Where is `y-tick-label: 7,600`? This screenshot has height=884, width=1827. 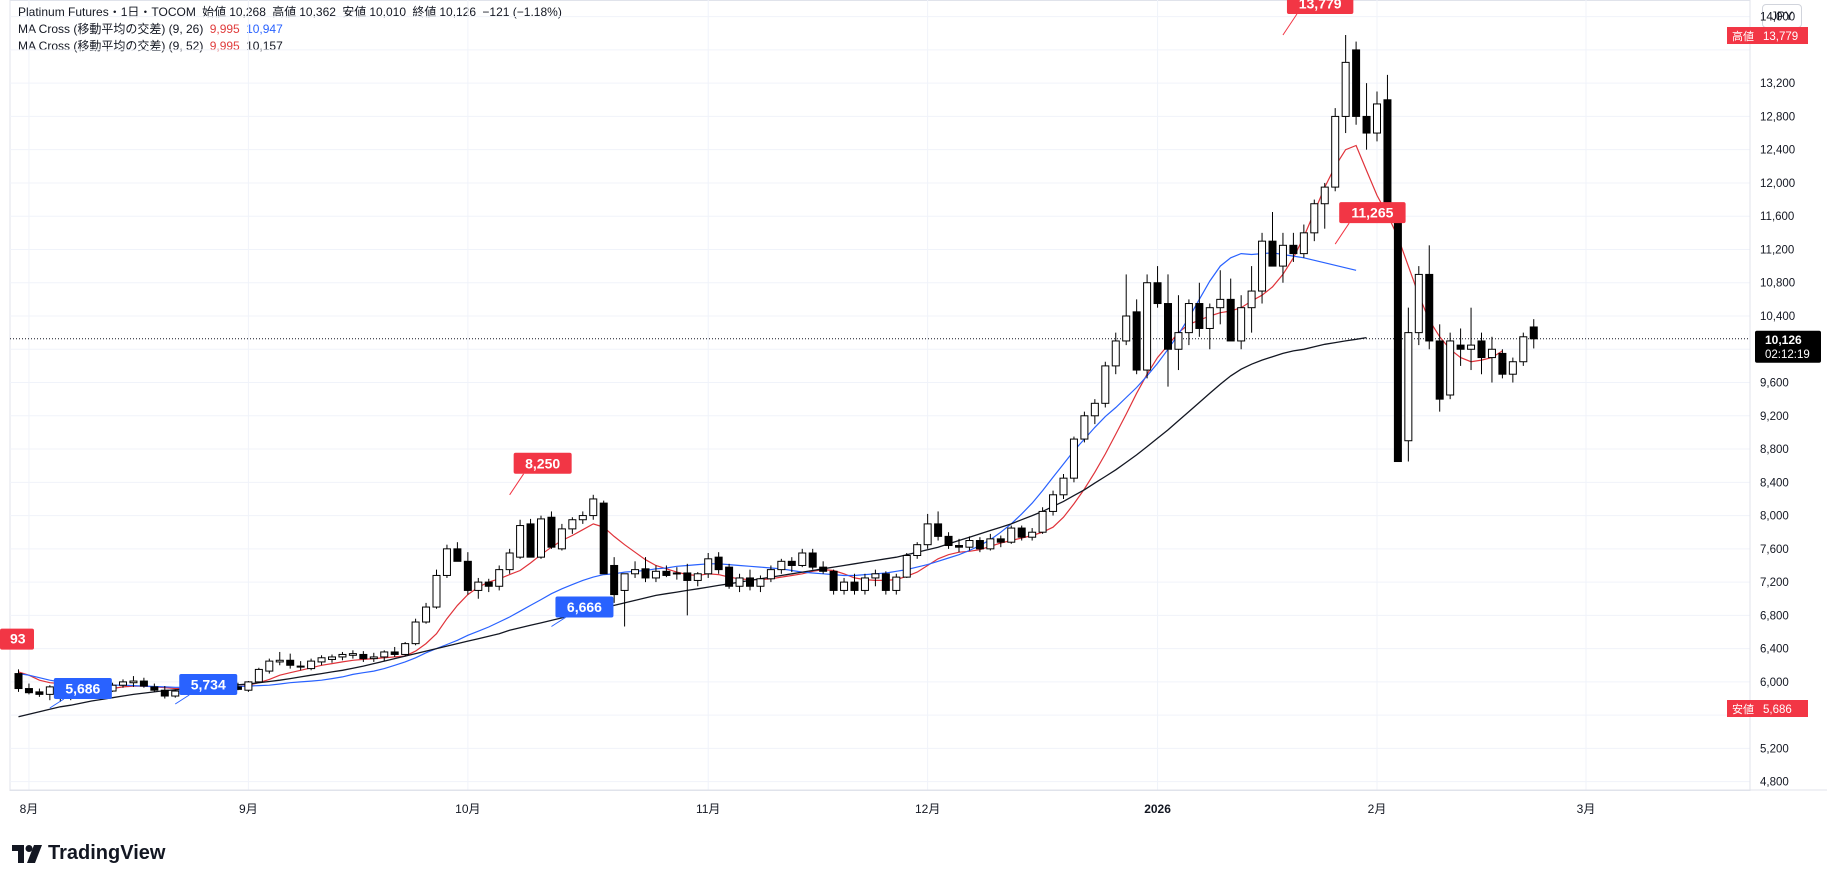
y-tick-label: 7,600 is located at coordinates (1774, 550).